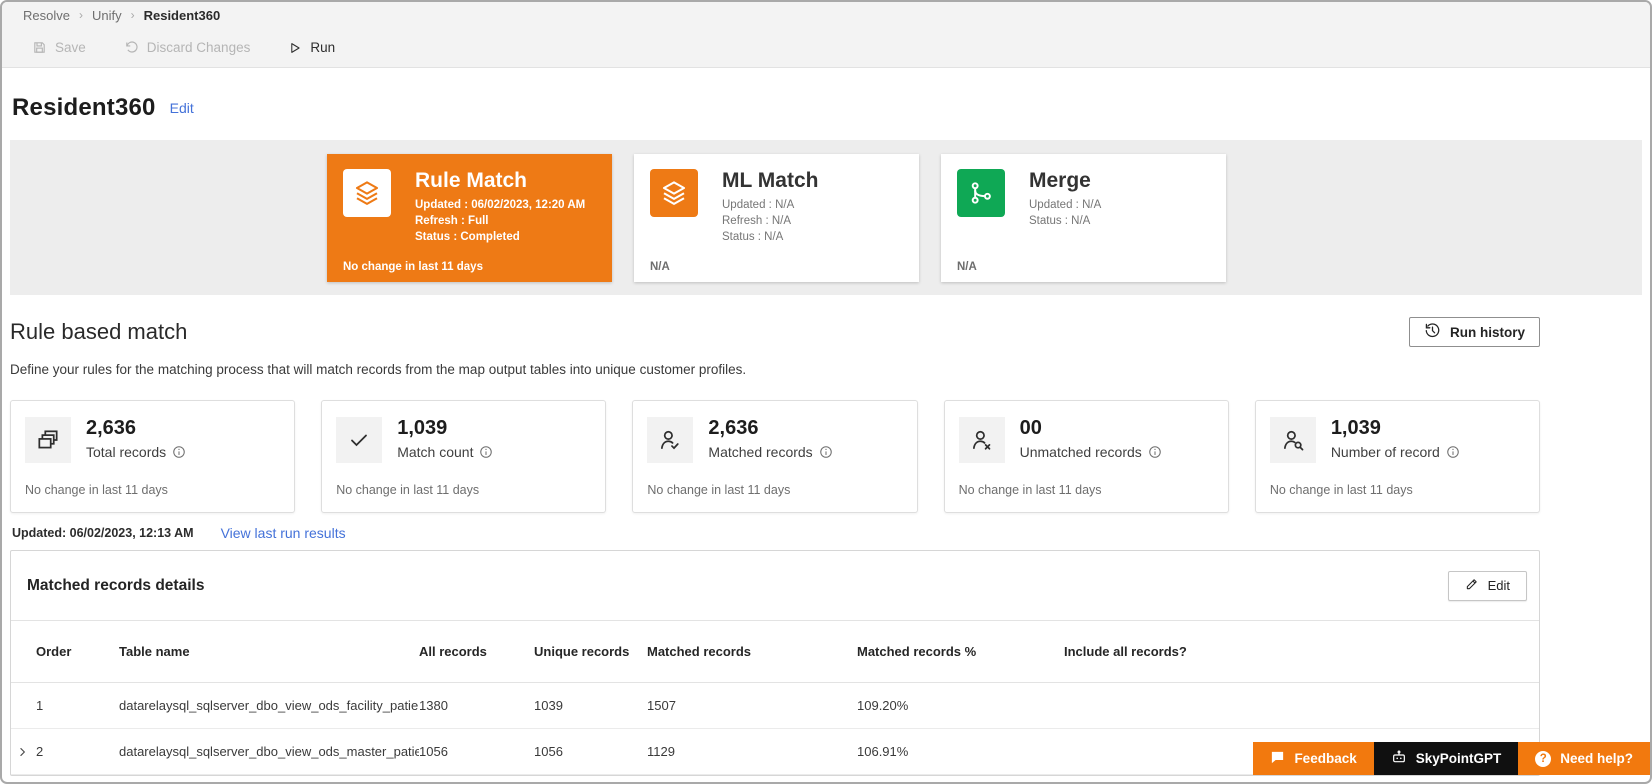 This screenshot has width=1652, height=784. Describe the element at coordinates (1030, 428) in the screenshot. I see `stat-value: 00` at that location.